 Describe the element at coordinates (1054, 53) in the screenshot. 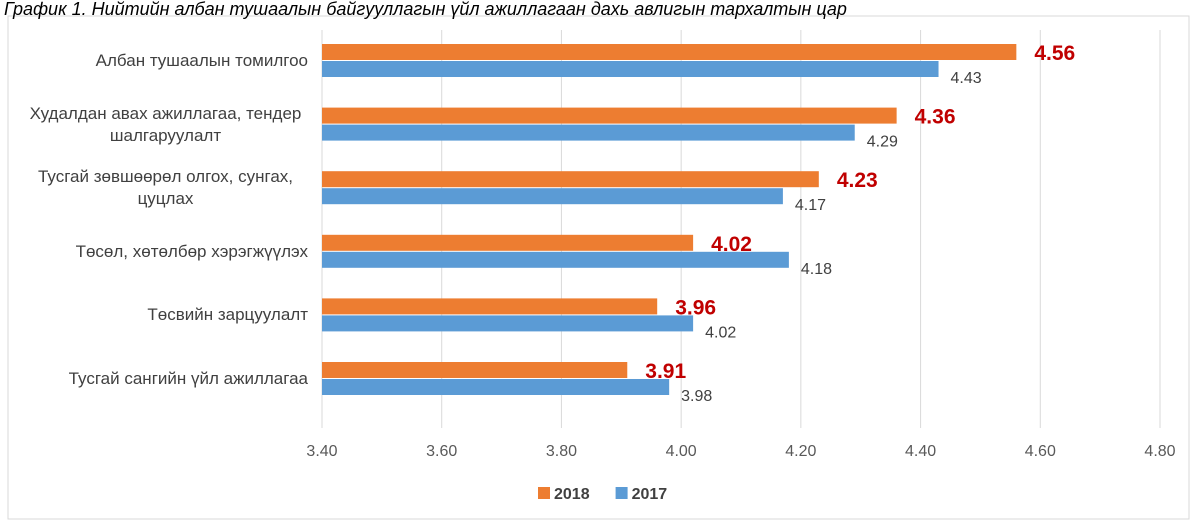

I see `data-label: 4.56` at that location.